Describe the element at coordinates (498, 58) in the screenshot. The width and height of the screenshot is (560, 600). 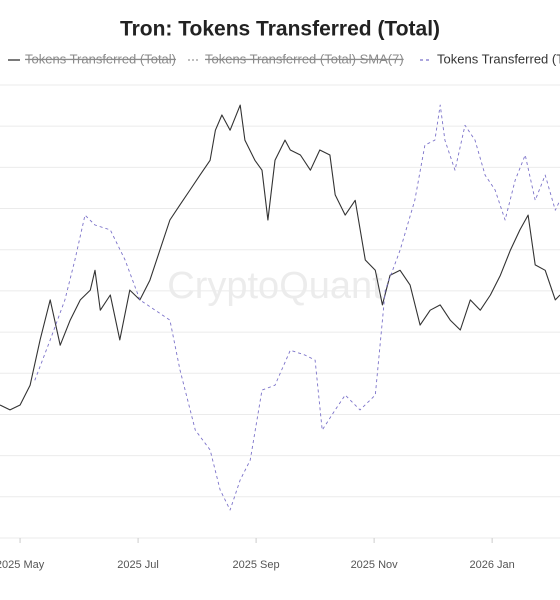
I see `legend-label: Tokens Transferred (T` at that location.